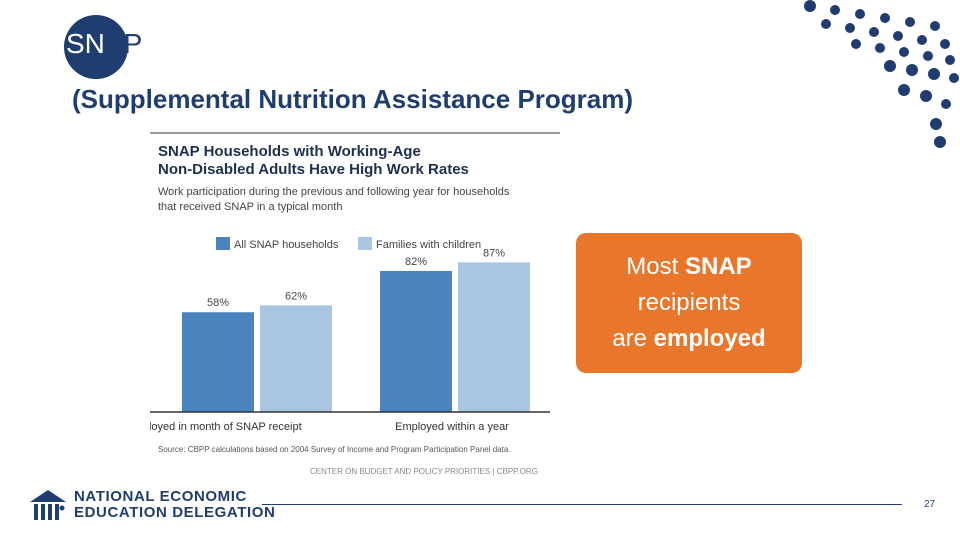 The width and height of the screenshot is (960, 540). I want to click on page-number: 27, so click(930, 504).